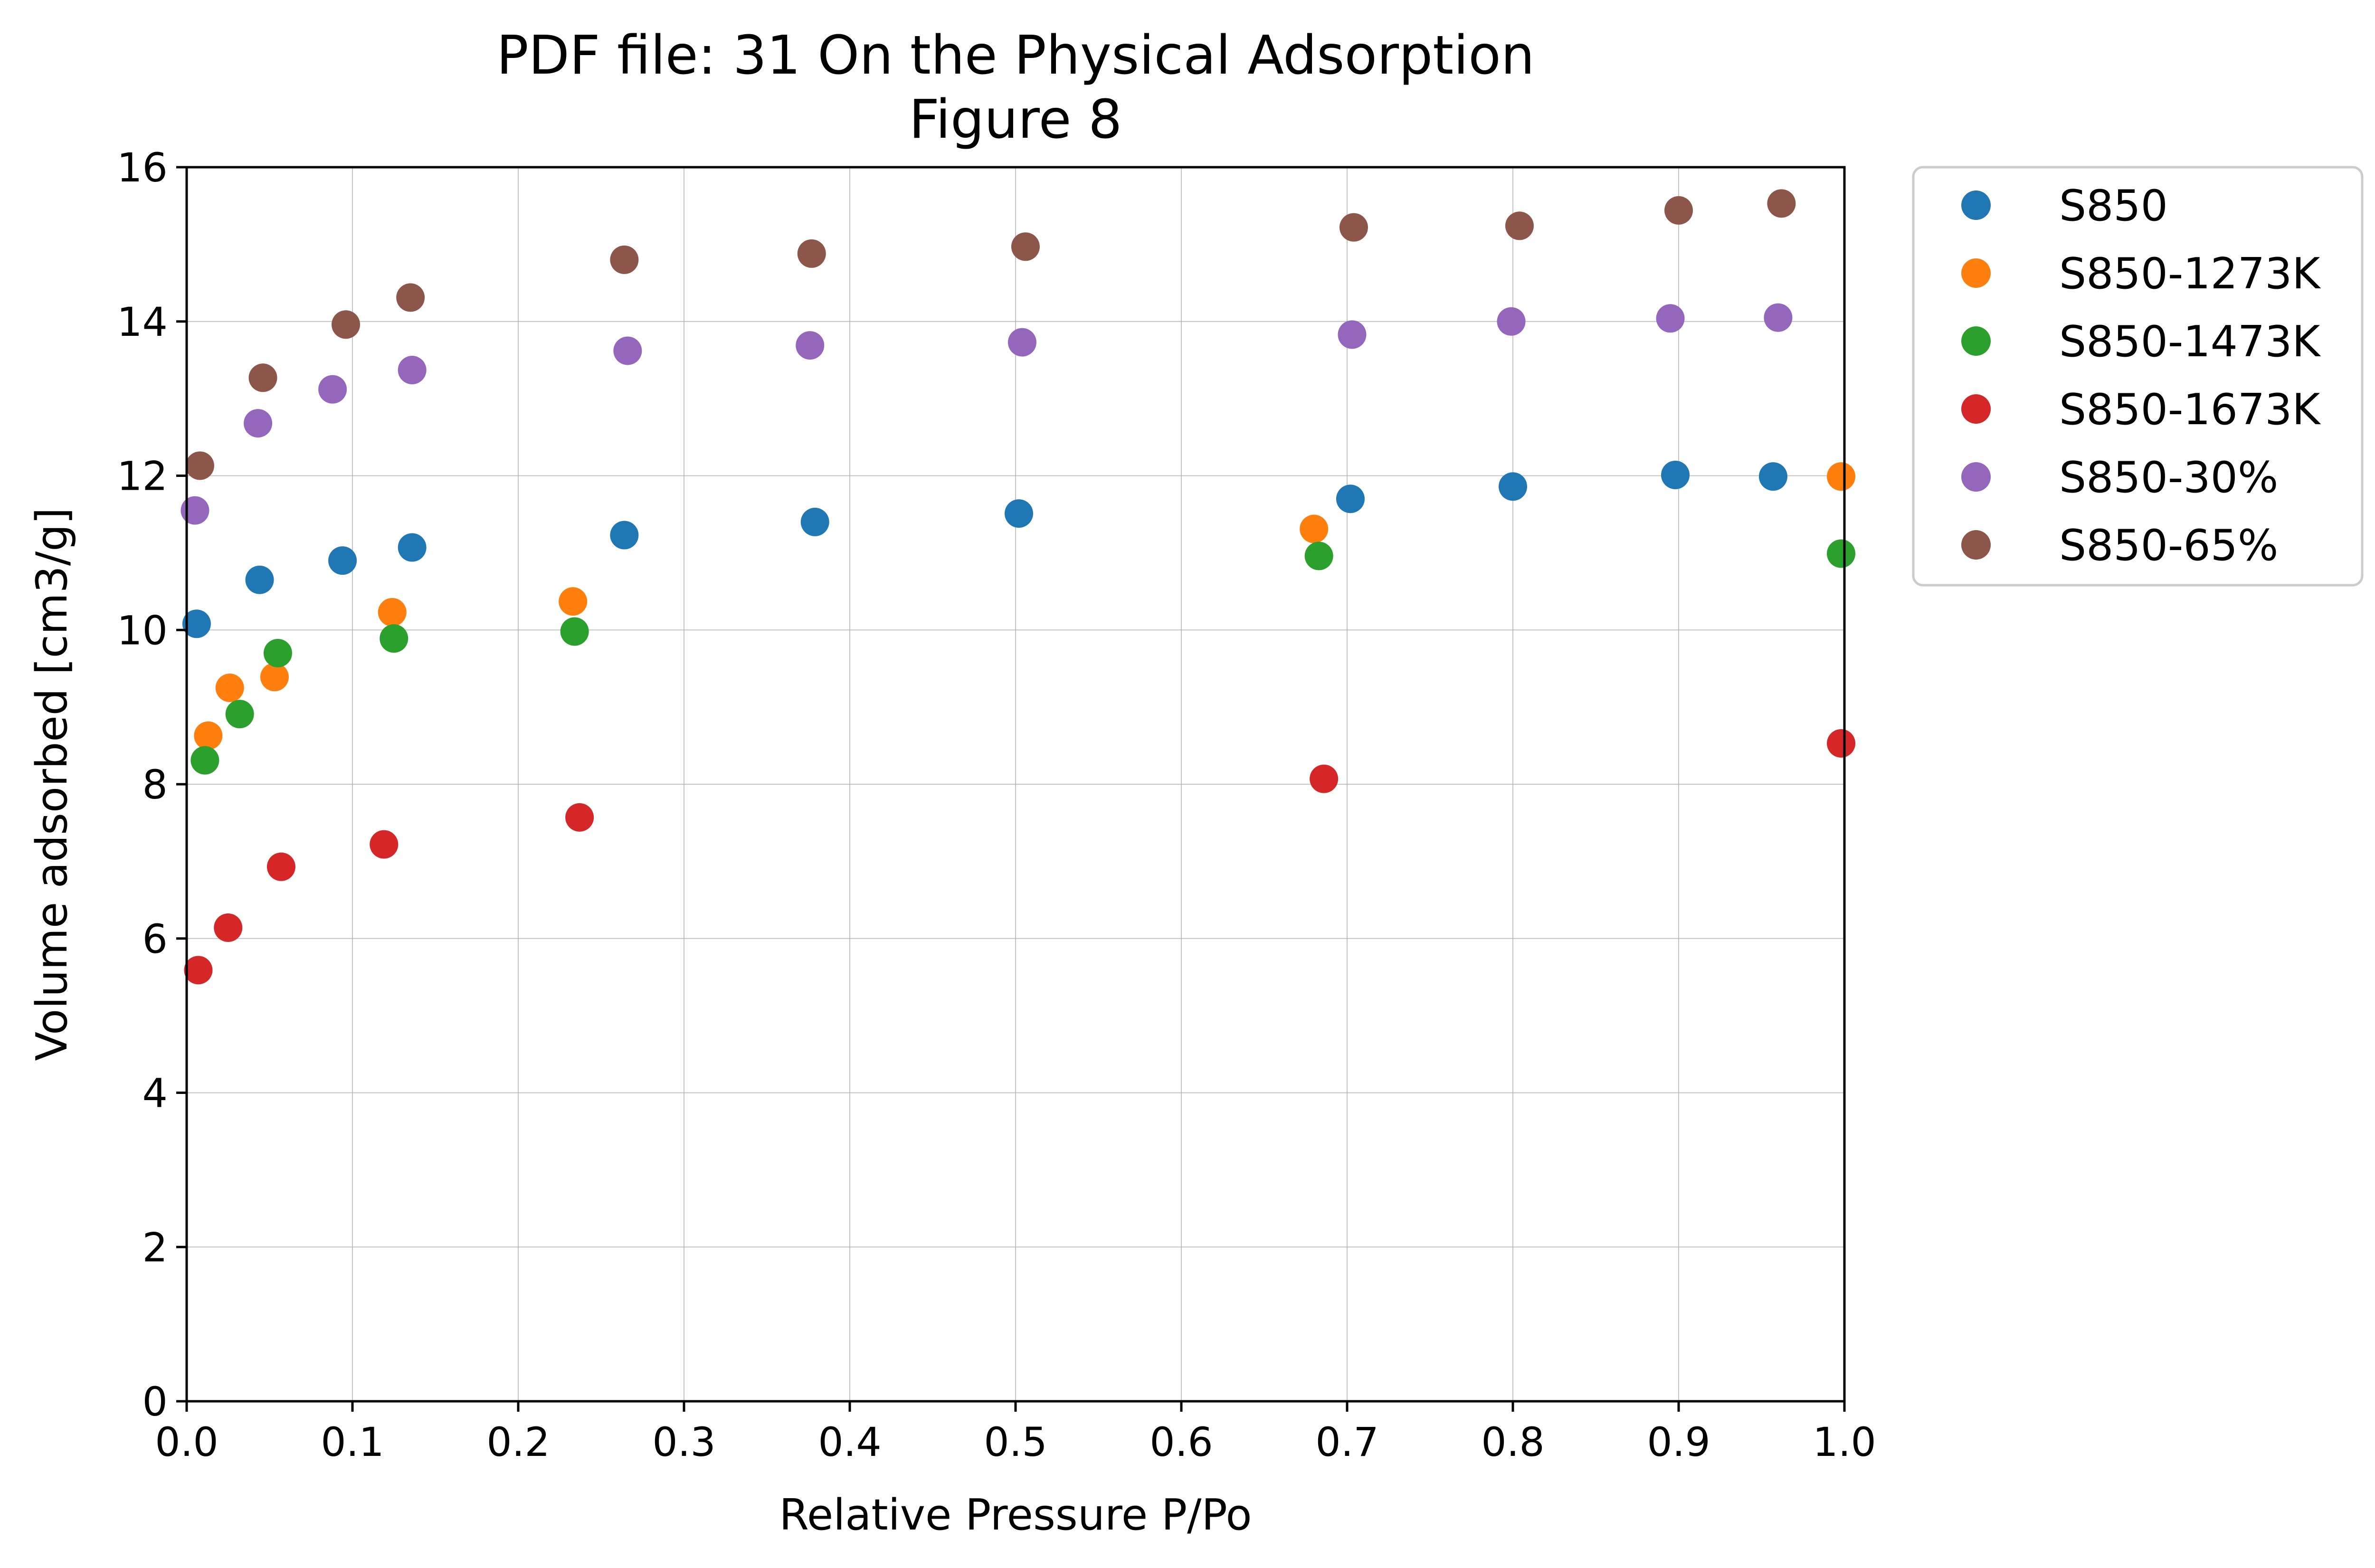  I want to click on legend-box, so click(2138, 376).